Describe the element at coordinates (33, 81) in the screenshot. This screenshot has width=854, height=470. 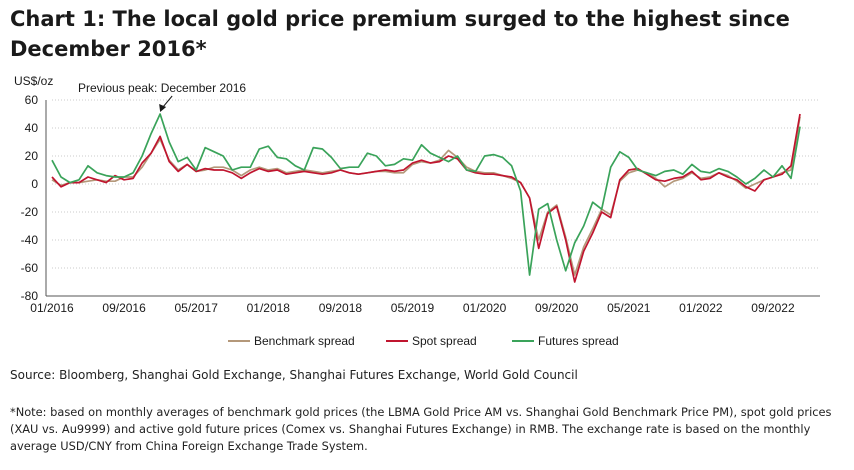
I see `y-axis-label: US$/oz` at that location.